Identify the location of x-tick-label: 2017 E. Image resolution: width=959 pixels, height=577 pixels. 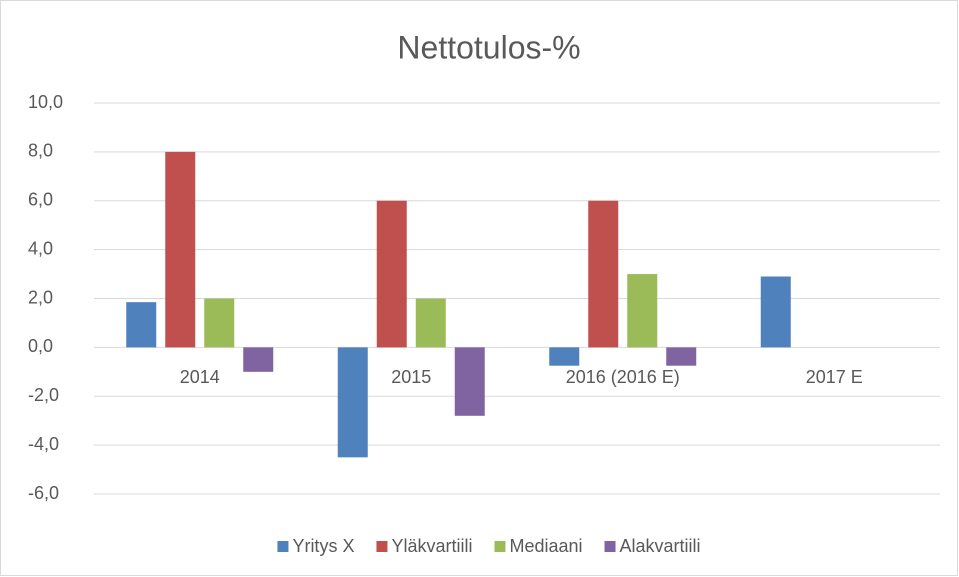
(834, 377).